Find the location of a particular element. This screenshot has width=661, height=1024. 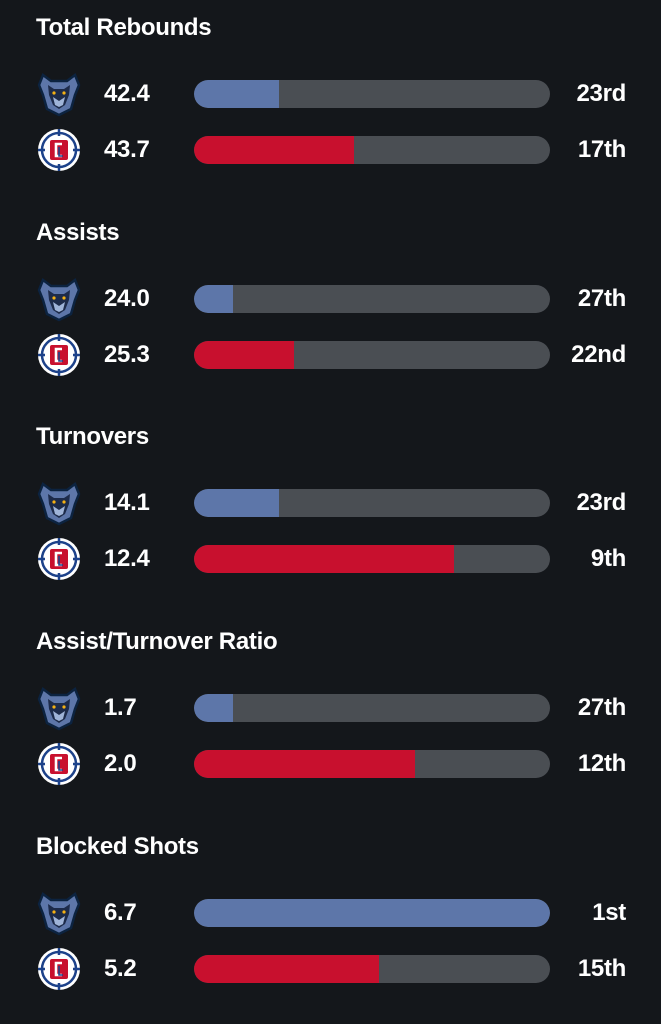

stat-row-clippers: 25.3 22nd is located at coordinates (330, 355).